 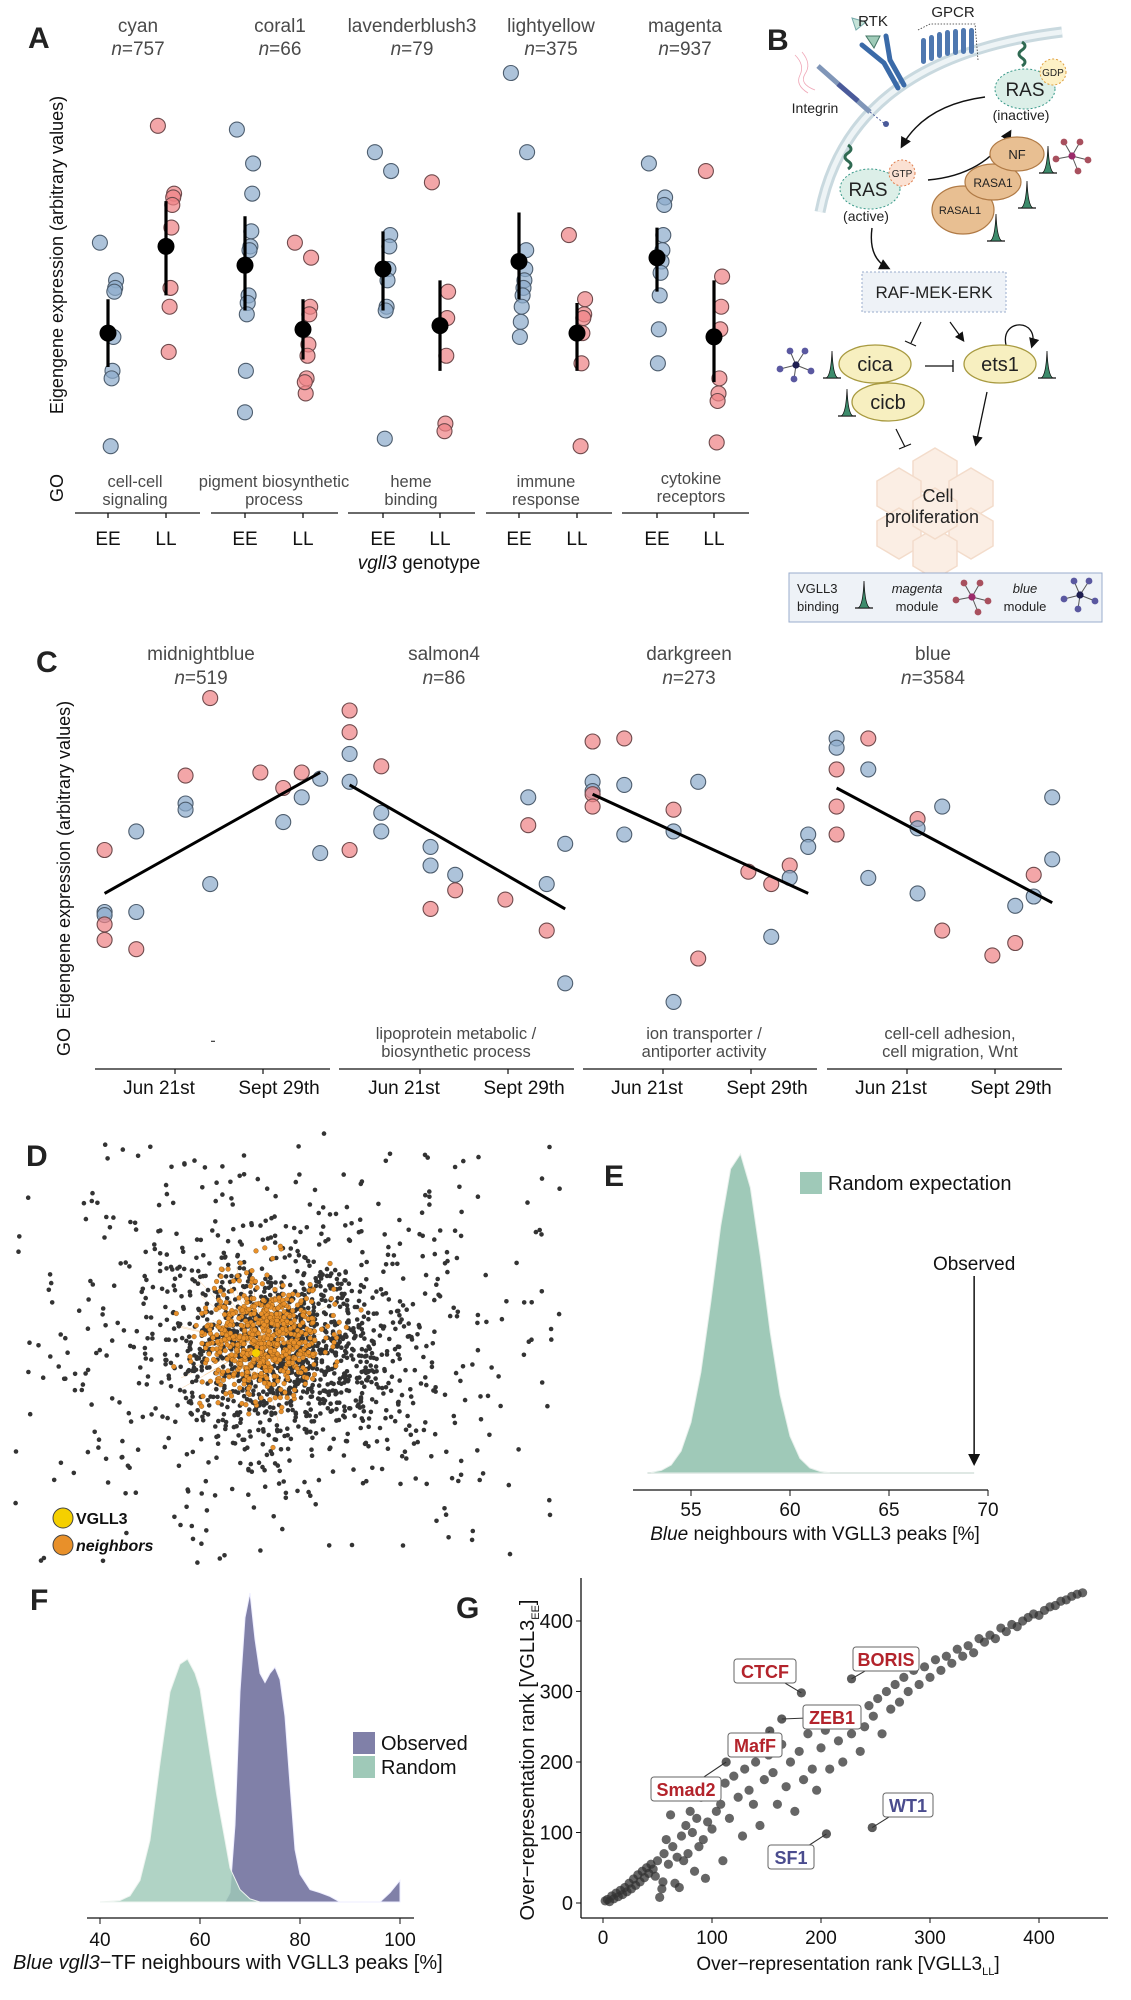 What do you see at coordinates (256, 1353) in the screenshot?
I see `vgll3-node` at bounding box center [256, 1353].